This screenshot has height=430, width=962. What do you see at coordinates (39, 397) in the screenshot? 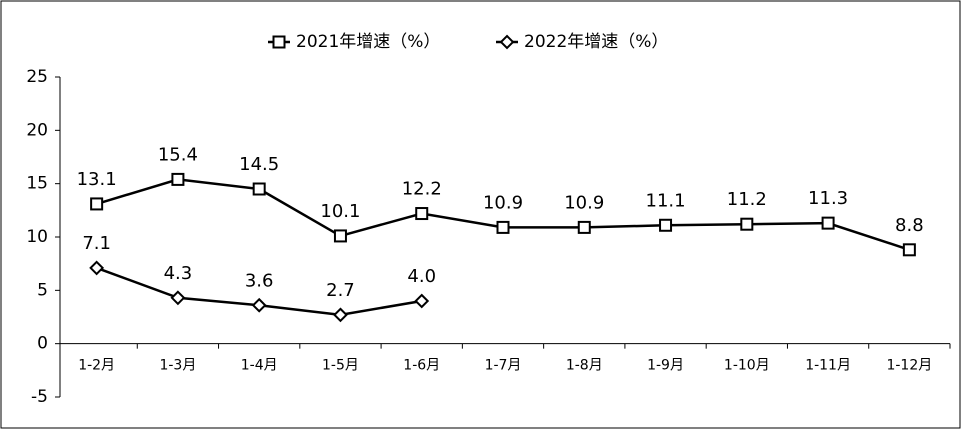
I see `y-tick-label: -5` at bounding box center [39, 397].